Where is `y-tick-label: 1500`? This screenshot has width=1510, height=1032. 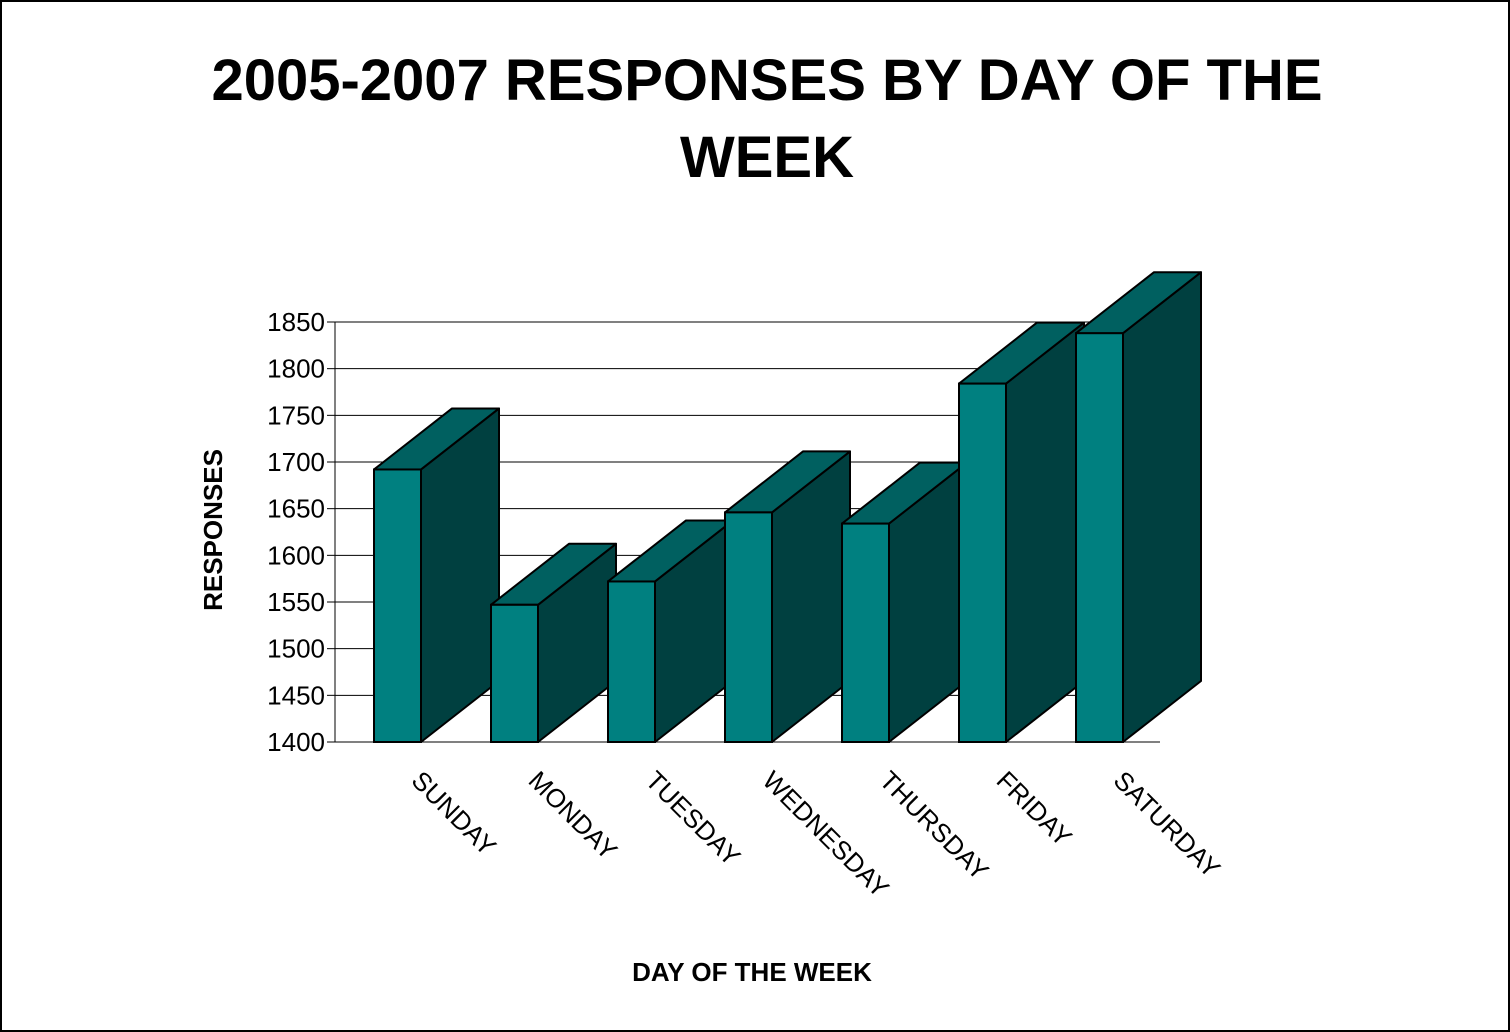
y-tick-label: 1500 is located at coordinates (296, 649).